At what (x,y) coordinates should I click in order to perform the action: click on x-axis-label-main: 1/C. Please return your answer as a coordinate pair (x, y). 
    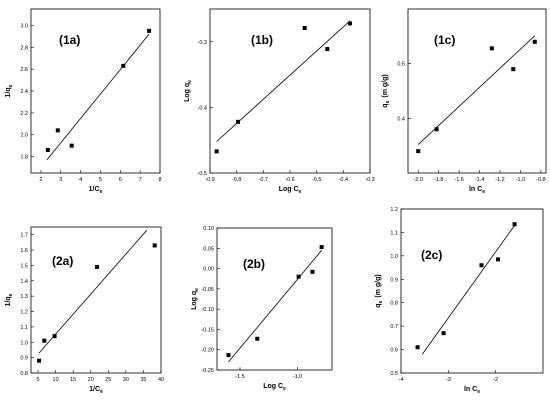
    Looking at the image, I should click on (94, 189).